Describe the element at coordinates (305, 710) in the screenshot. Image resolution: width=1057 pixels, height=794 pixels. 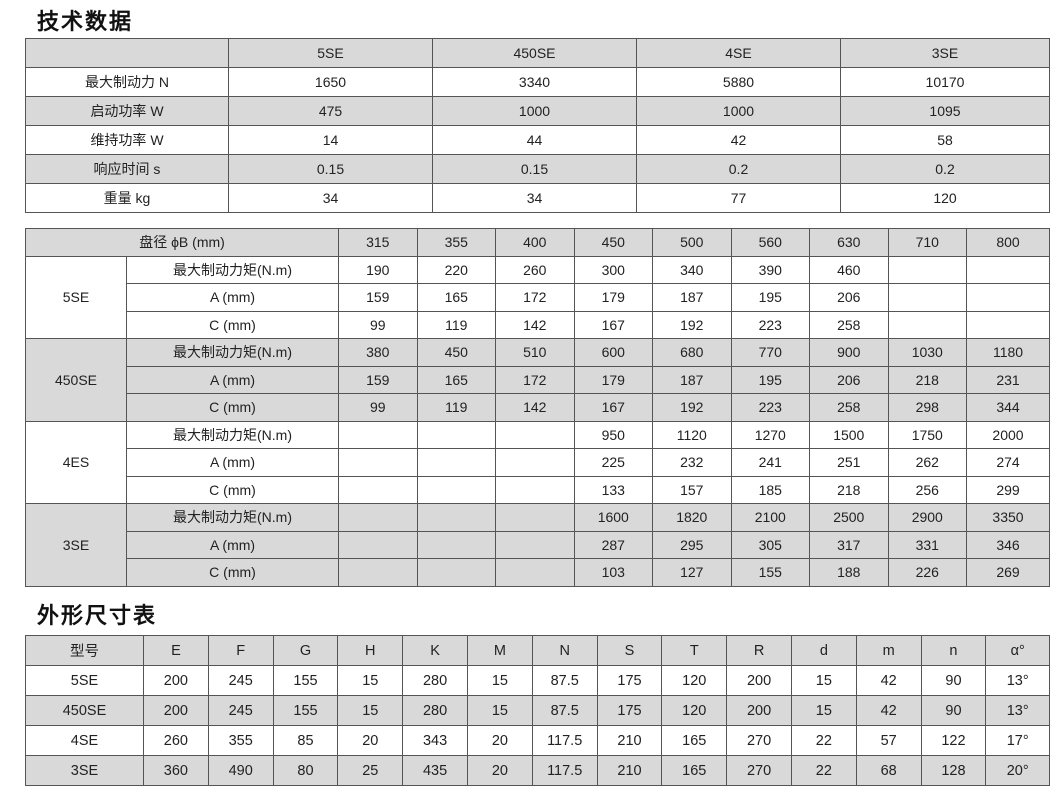
I see `table-cell: 155` at that location.